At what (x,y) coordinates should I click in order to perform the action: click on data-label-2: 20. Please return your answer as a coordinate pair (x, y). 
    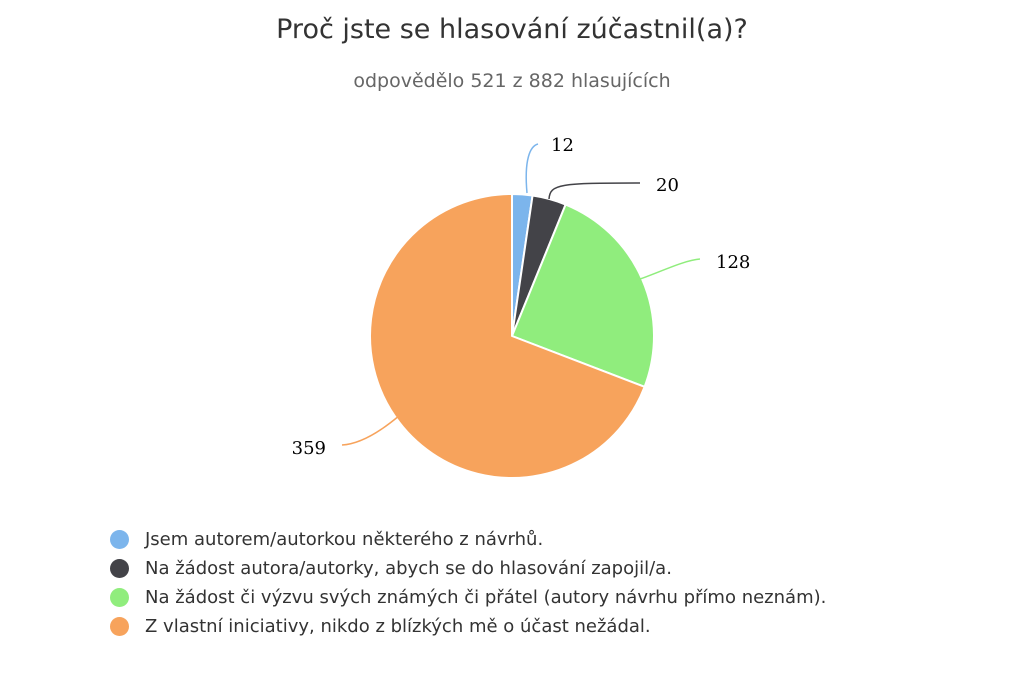
    Looking at the image, I should click on (667, 185).